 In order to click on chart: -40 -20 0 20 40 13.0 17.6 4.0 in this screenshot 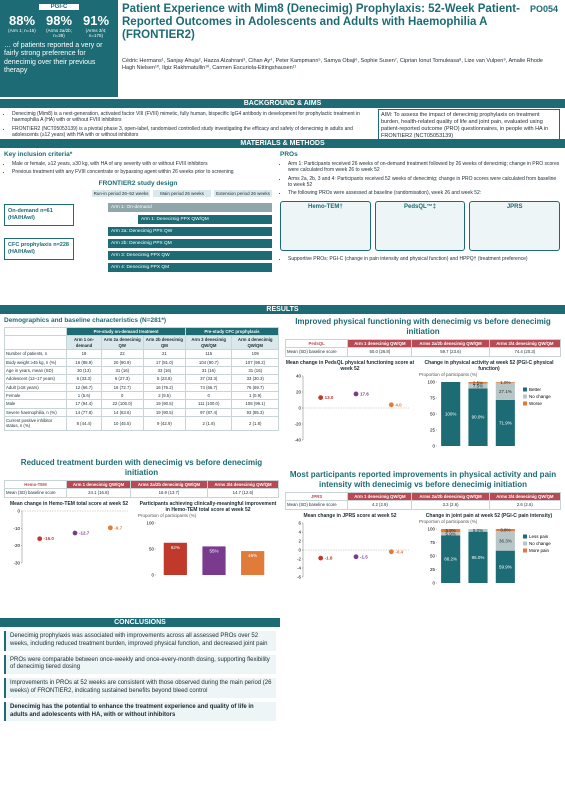, I will do `click(351, 408)`.